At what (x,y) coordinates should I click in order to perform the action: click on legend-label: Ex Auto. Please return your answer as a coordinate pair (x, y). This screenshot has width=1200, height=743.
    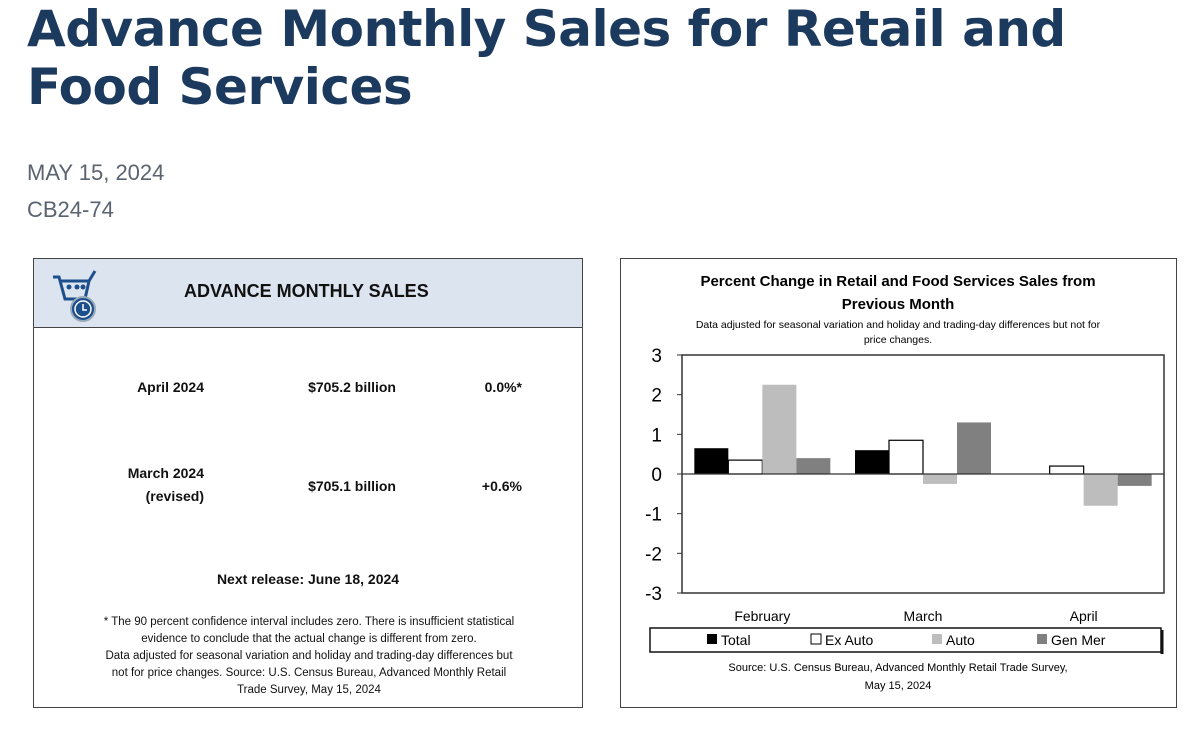
    Looking at the image, I should click on (849, 640).